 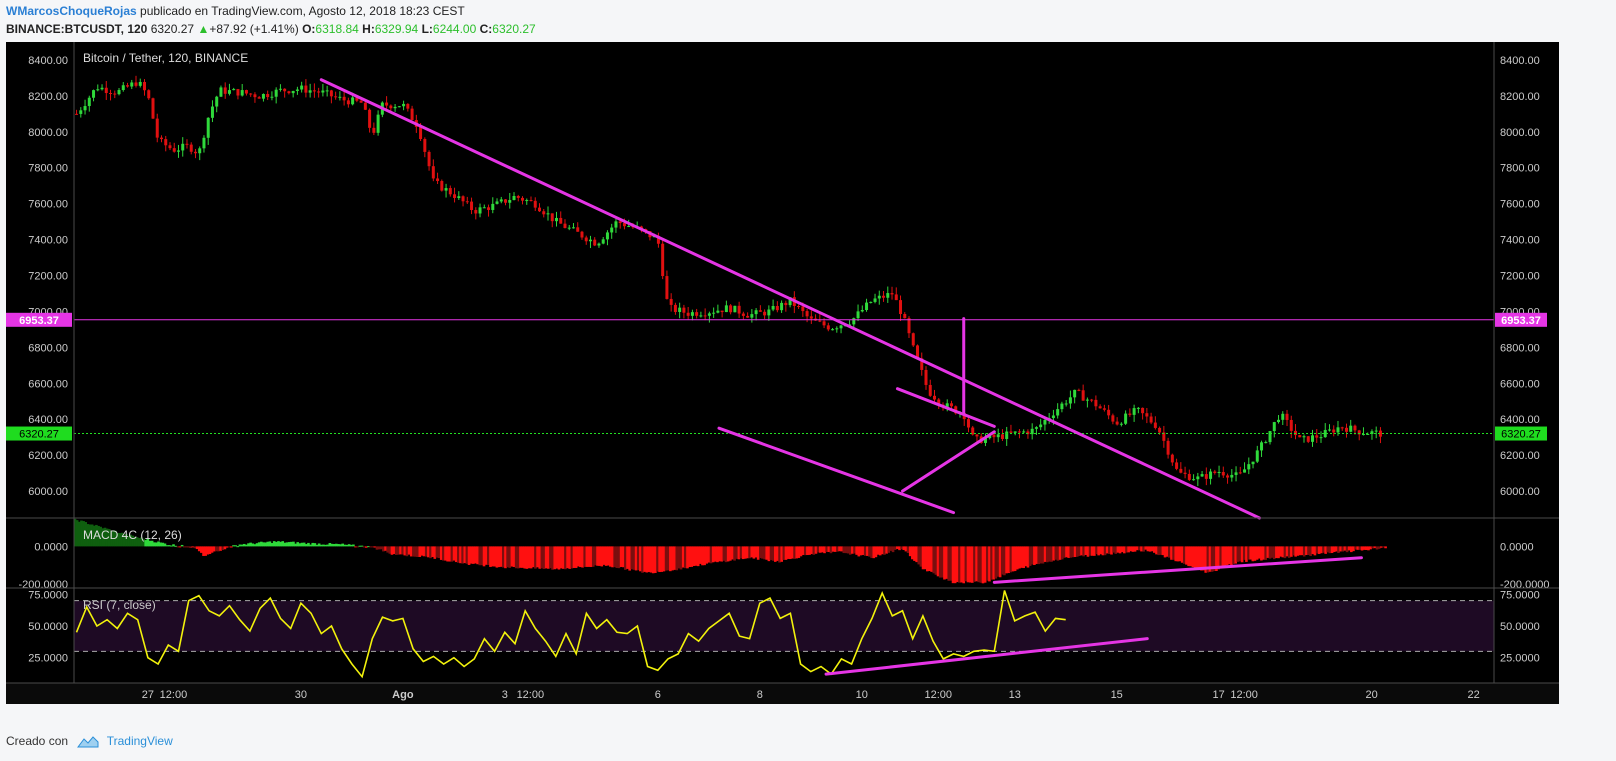 I want to click on open-label: O:, so click(x=309, y=29).